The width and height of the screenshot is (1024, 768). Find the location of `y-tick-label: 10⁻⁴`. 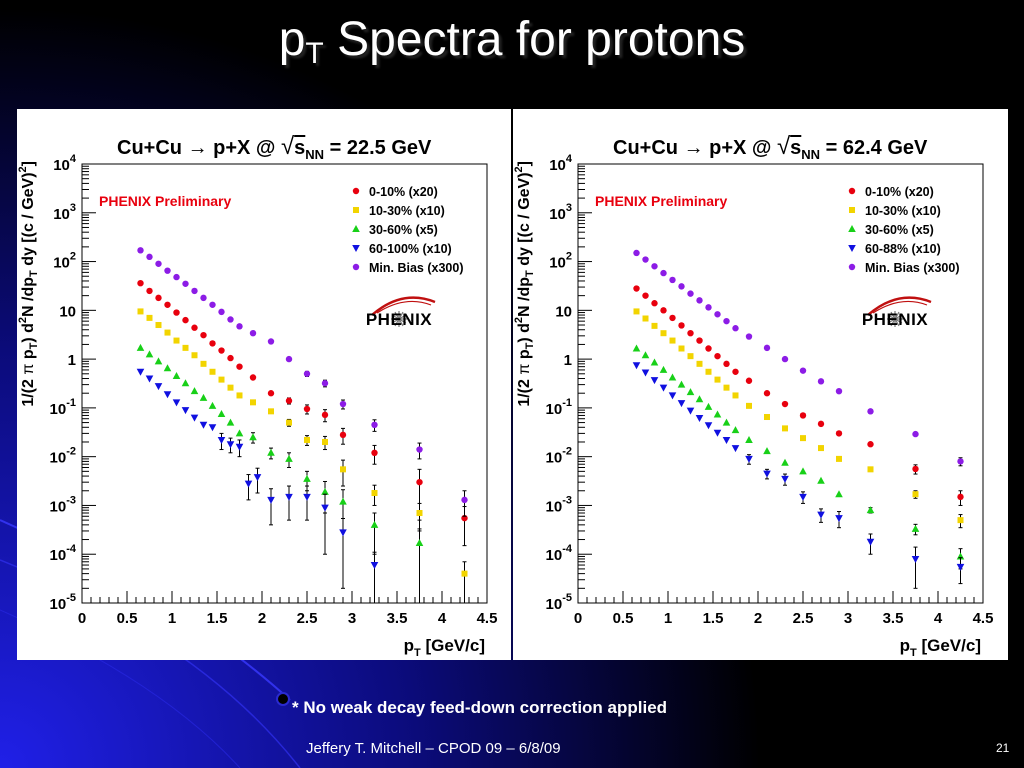

y-tick-label: 10⁻⁴ is located at coordinates (63, 553).